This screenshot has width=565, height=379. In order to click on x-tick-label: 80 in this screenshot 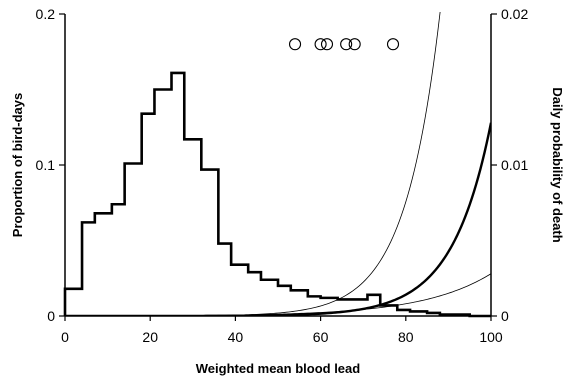, I will do `click(406, 337)`.